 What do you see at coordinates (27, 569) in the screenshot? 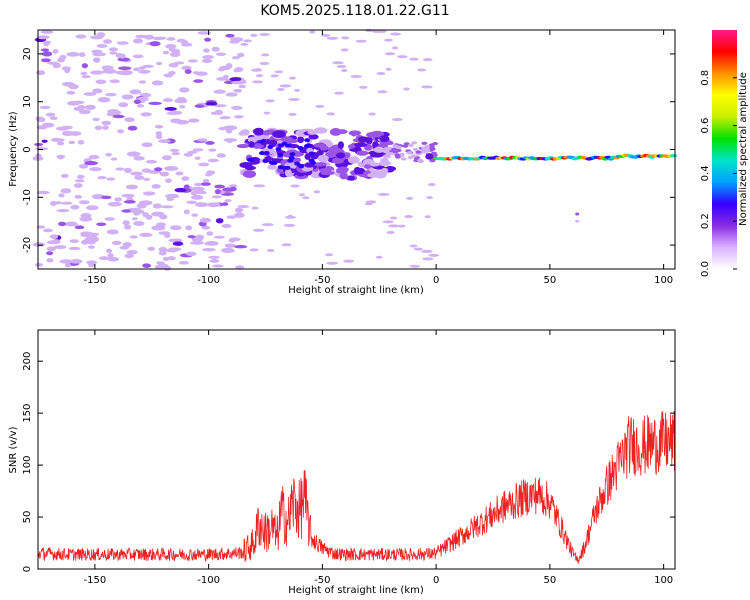
I see `y-tick-label: 0` at bounding box center [27, 569].